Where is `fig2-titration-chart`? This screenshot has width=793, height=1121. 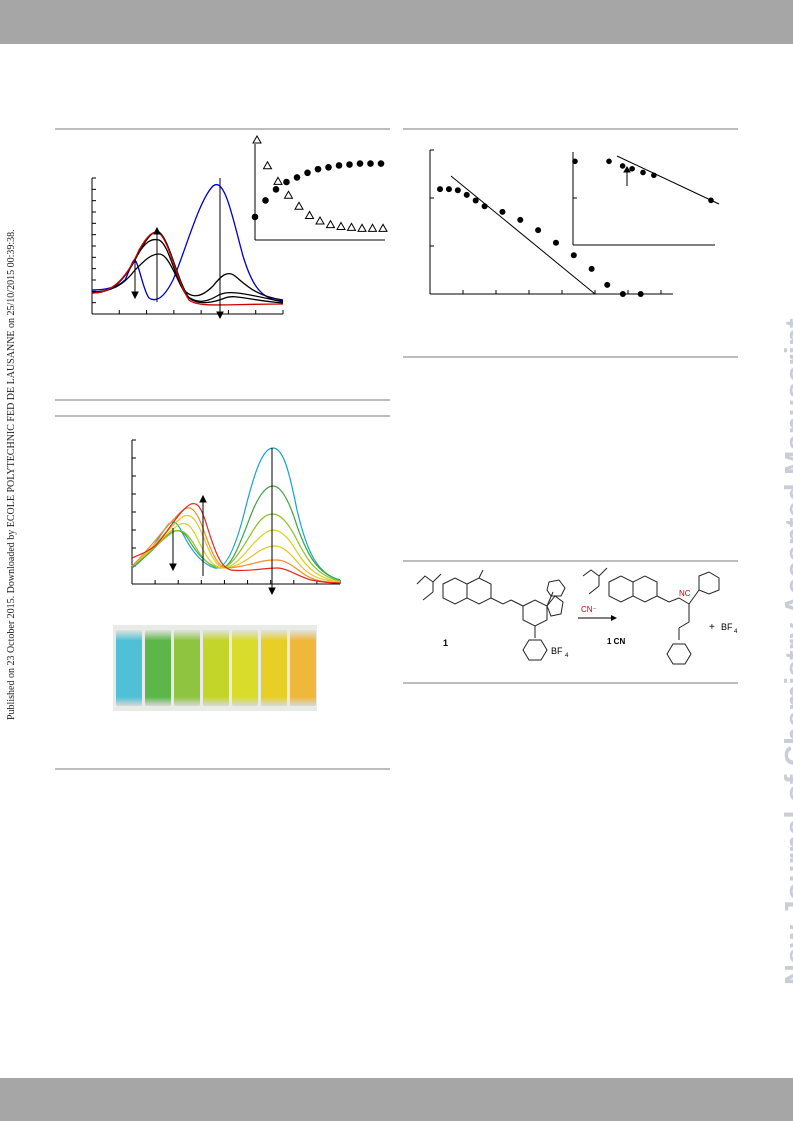 fig2-titration-chart is located at coordinates (574, 223).